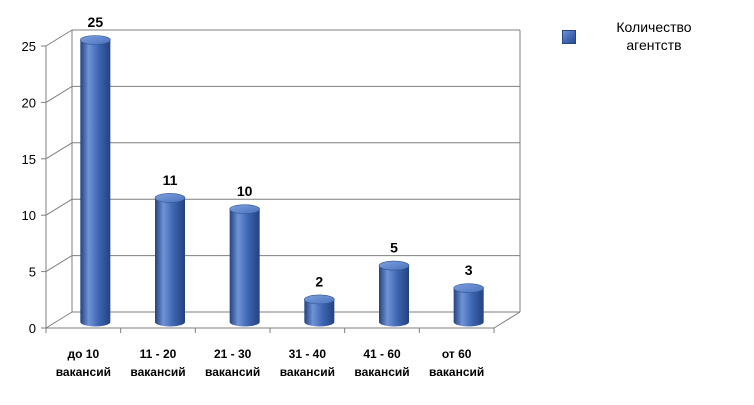 The image size is (754, 405). What do you see at coordinates (170, 180) in the screenshot?
I see `data-label: 11` at bounding box center [170, 180].